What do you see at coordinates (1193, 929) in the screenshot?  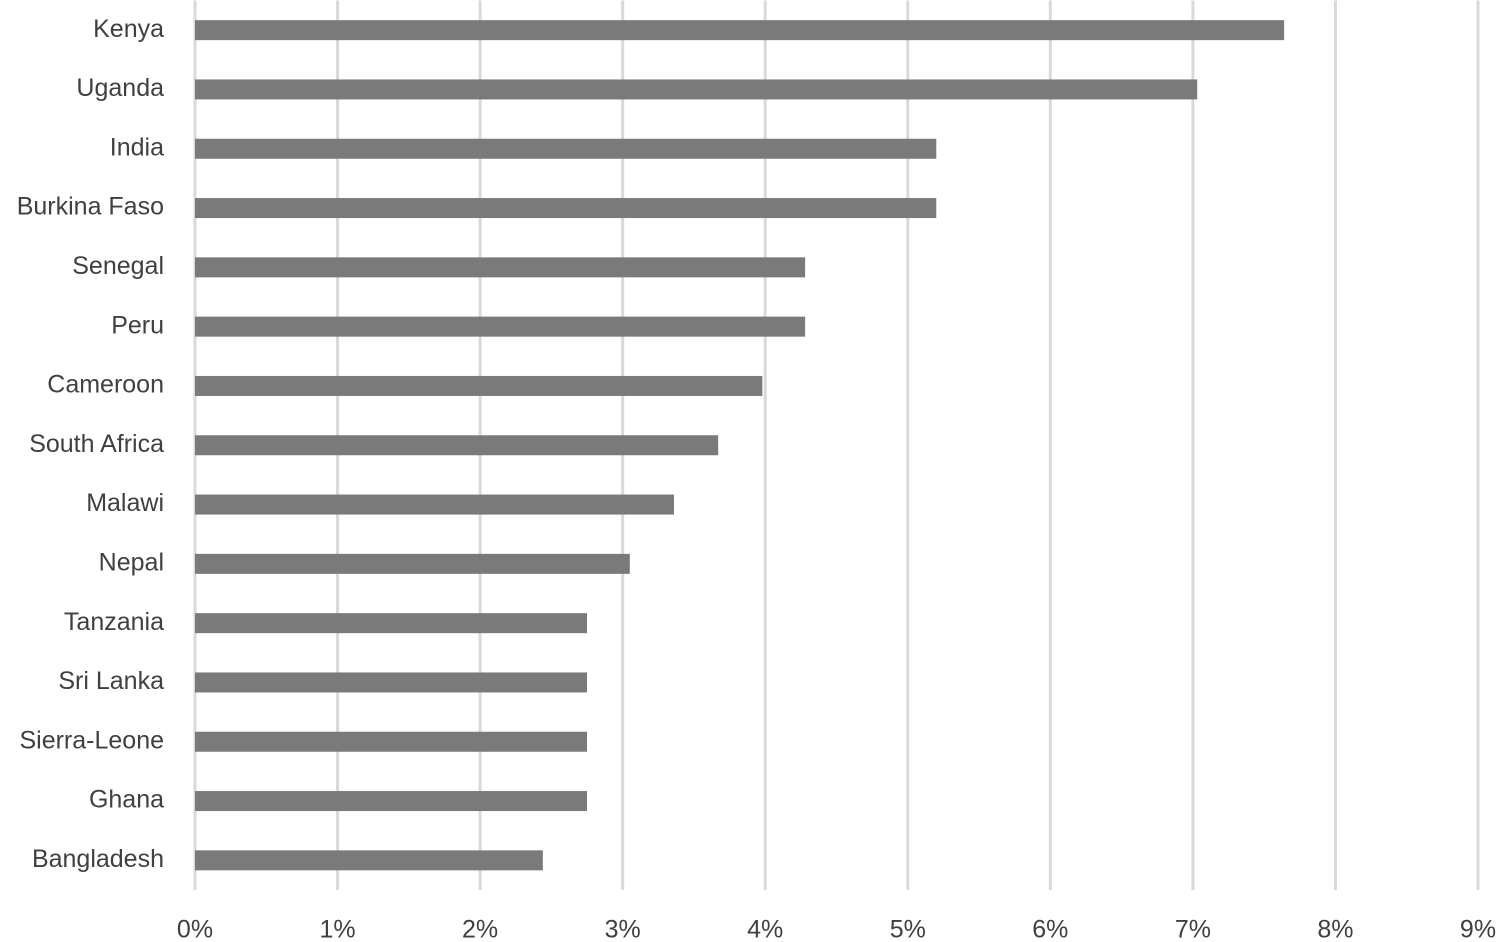 I see `x-tick-label: 7%` at bounding box center [1193, 929].